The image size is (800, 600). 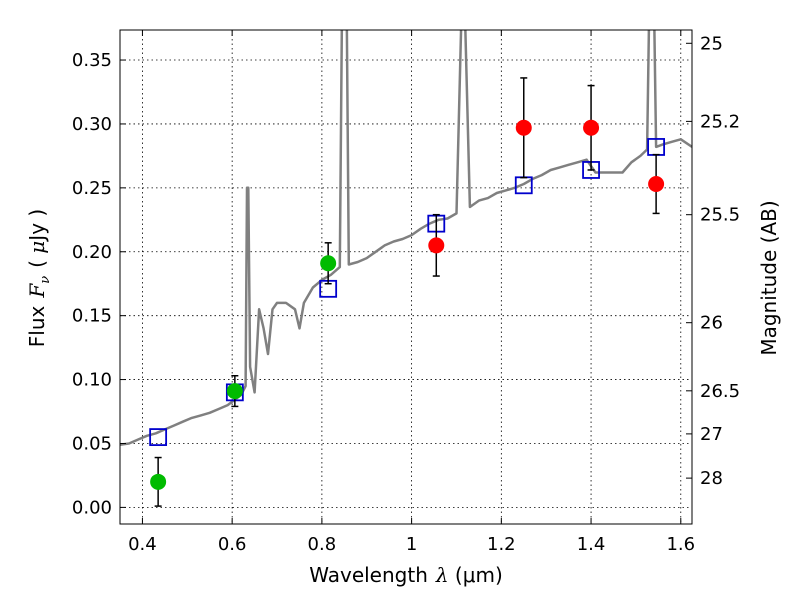 I want to click on y2-tick-label: 26, so click(x=711, y=323).